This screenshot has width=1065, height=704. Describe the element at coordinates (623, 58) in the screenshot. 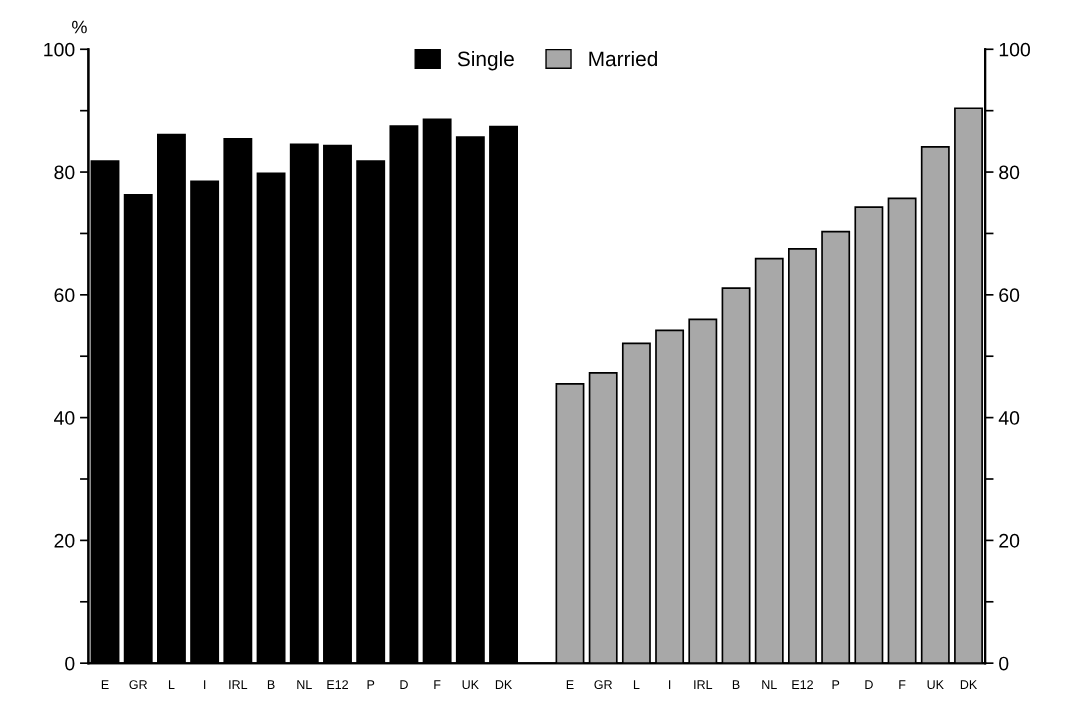

I see `legend-label: Married` at that location.